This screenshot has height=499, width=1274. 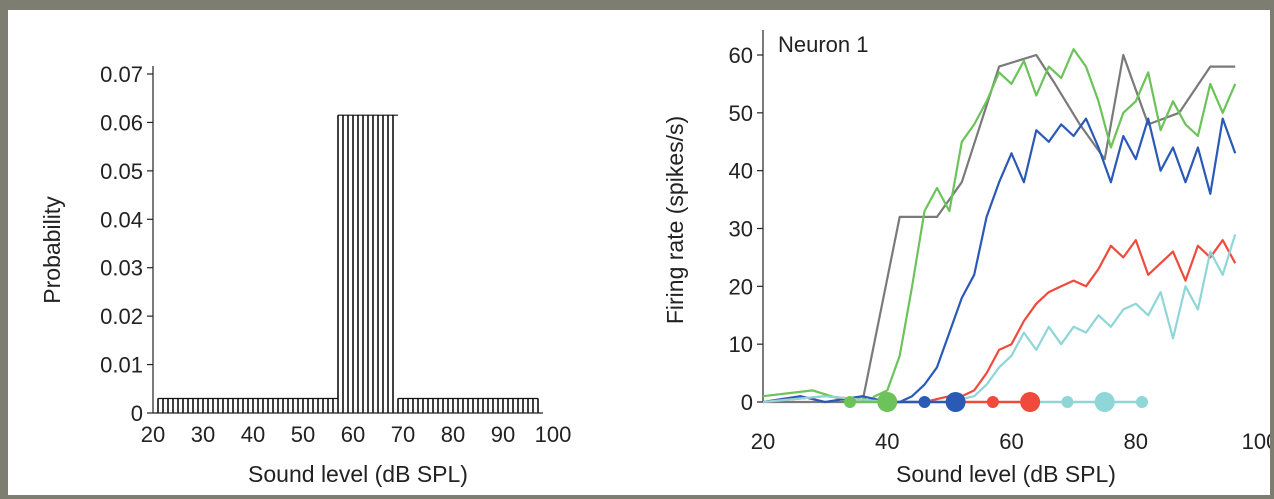 I want to click on y-tick-label: 0.02, so click(x=121, y=316).